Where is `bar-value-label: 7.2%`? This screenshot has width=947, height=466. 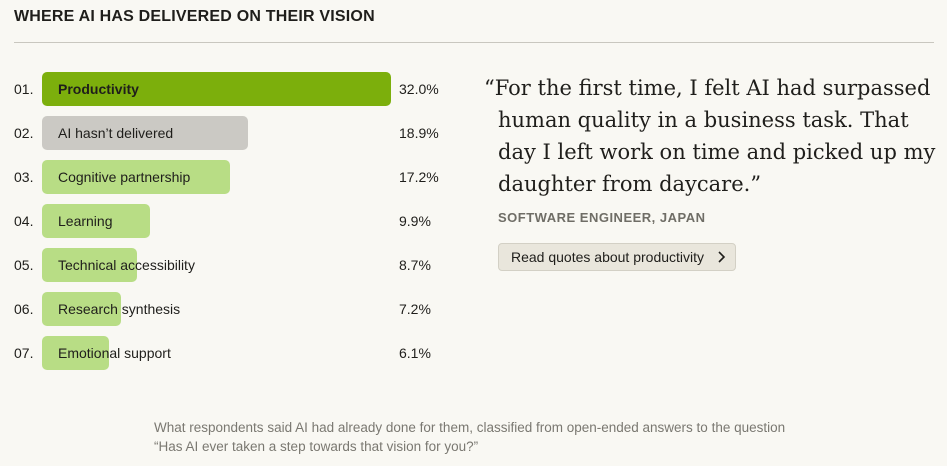
bar-value-label: 7.2% is located at coordinates (415, 309).